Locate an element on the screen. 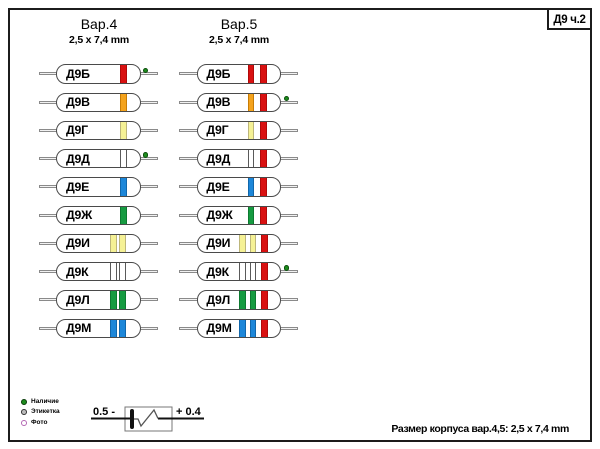 This screenshot has width=600, height=449. svg-text: 0.5 - is located at coordinates (104, 412).